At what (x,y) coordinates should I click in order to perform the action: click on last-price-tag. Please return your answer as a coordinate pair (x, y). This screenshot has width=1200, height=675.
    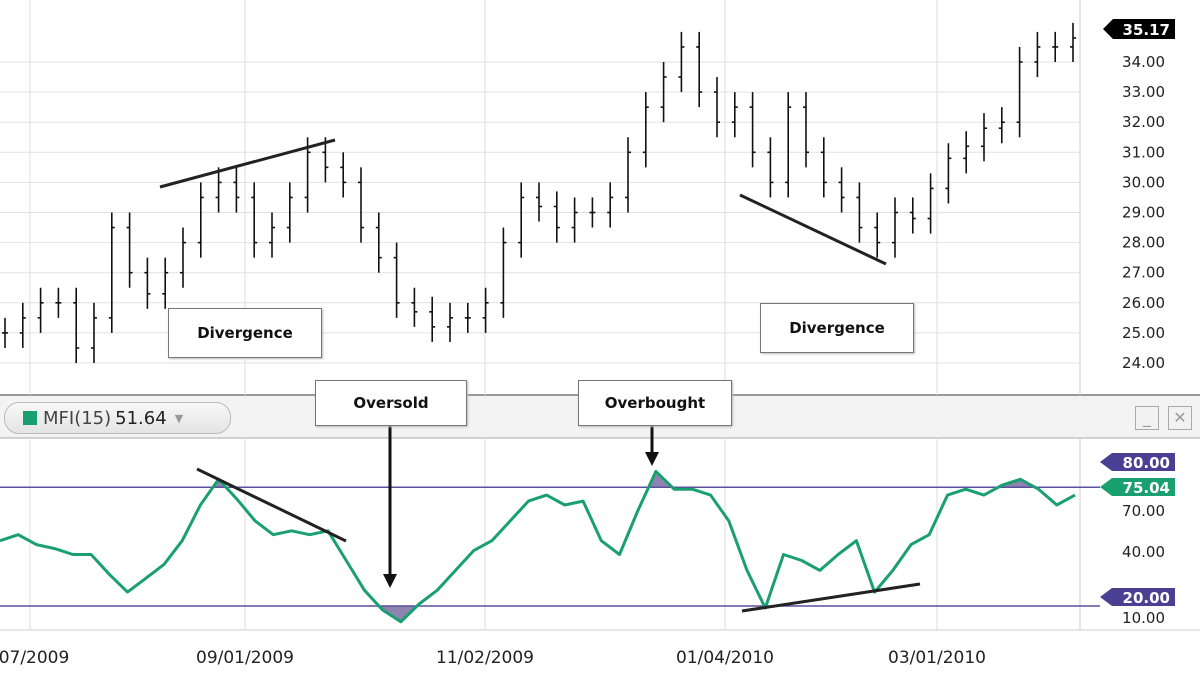
    Looking at the image, I should click on (1139, 29).